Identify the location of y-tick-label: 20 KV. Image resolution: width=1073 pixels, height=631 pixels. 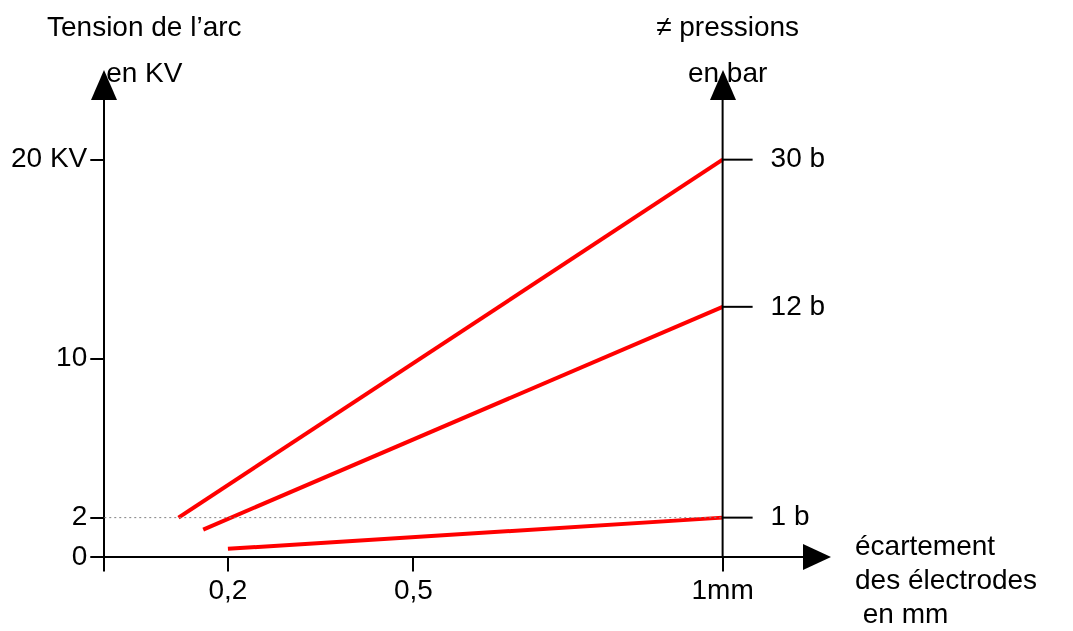
(49, 158).